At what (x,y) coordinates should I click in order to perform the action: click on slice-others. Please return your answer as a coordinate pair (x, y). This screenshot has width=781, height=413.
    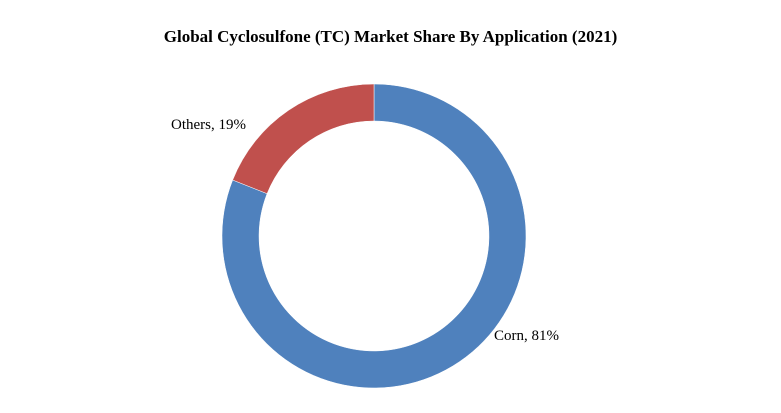
    Looking at the image, I should click on (303, 138).